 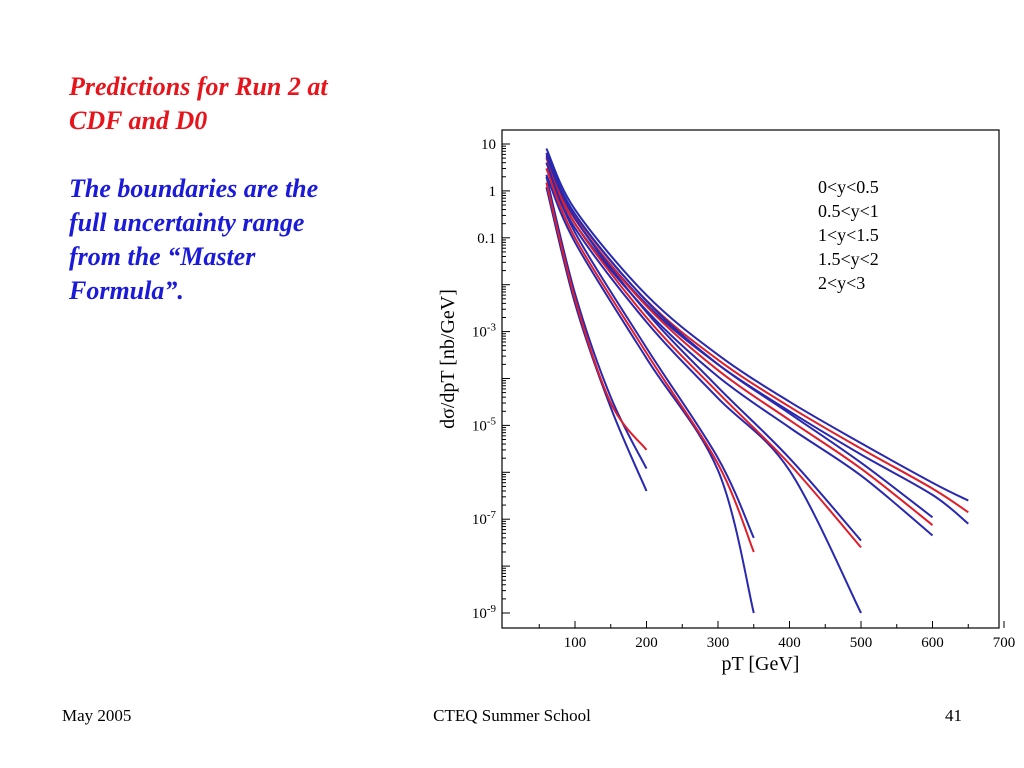 What do you see at coordinates (761, 664) in the screenshot?
I see `x-axis-label: pT [GeV]` at bounding box center [761, 664].